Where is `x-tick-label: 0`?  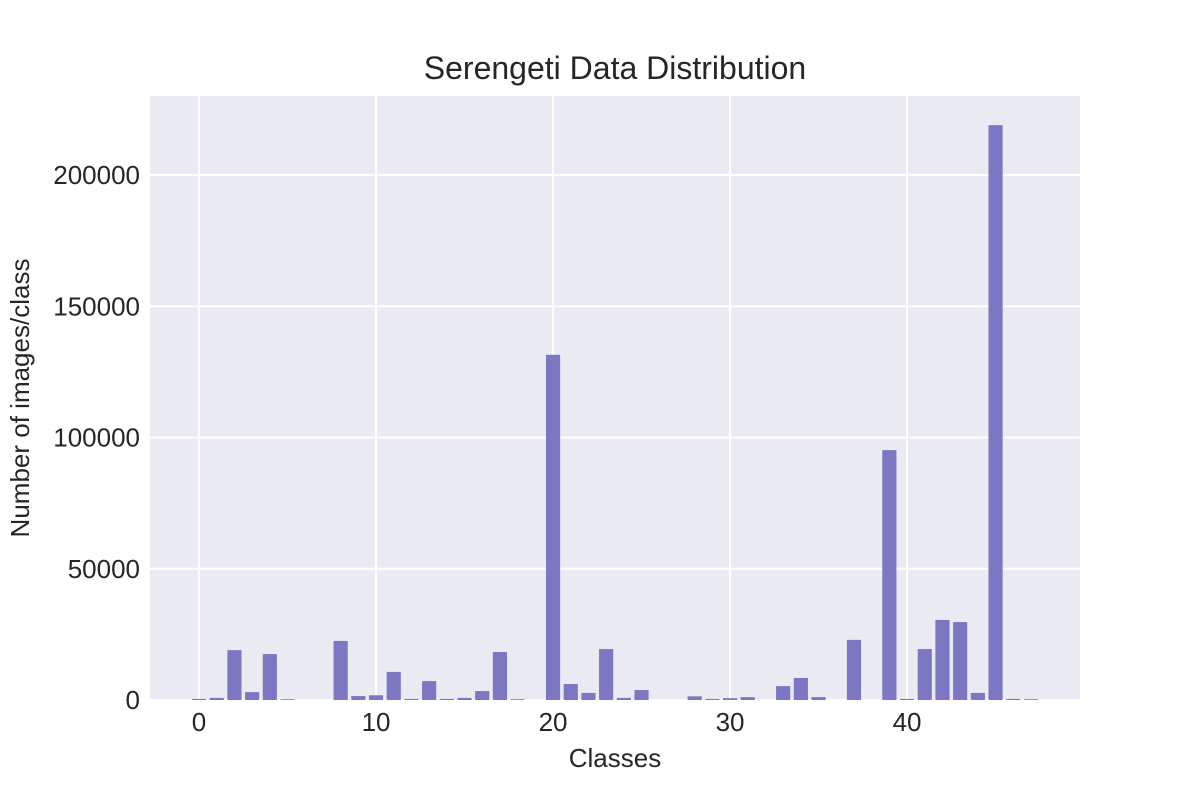 x-tick-label: 0 is located at coordinates (199, 722).